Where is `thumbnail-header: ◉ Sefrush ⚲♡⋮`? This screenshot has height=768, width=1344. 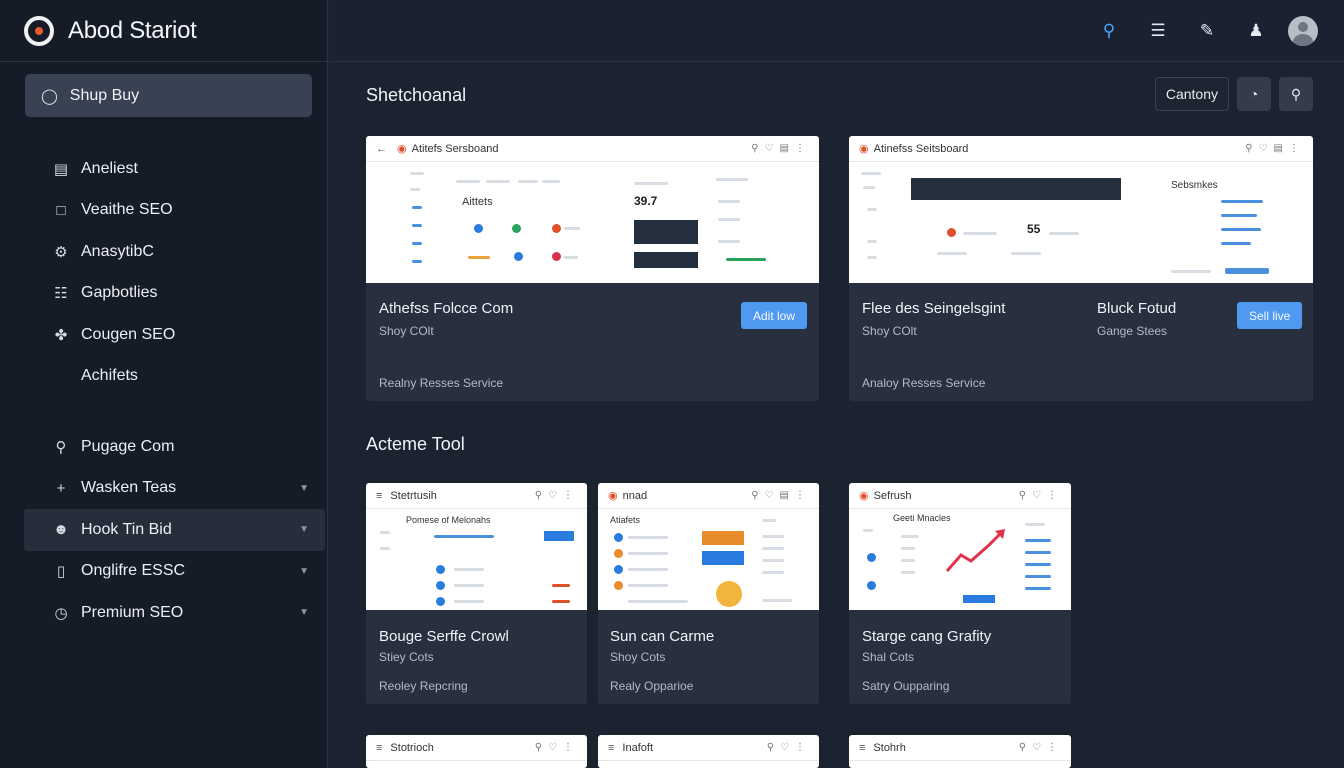
thumbnail-header: ◉ Sefrush ⚲♡⋮ is located at coordinates (960, 496).